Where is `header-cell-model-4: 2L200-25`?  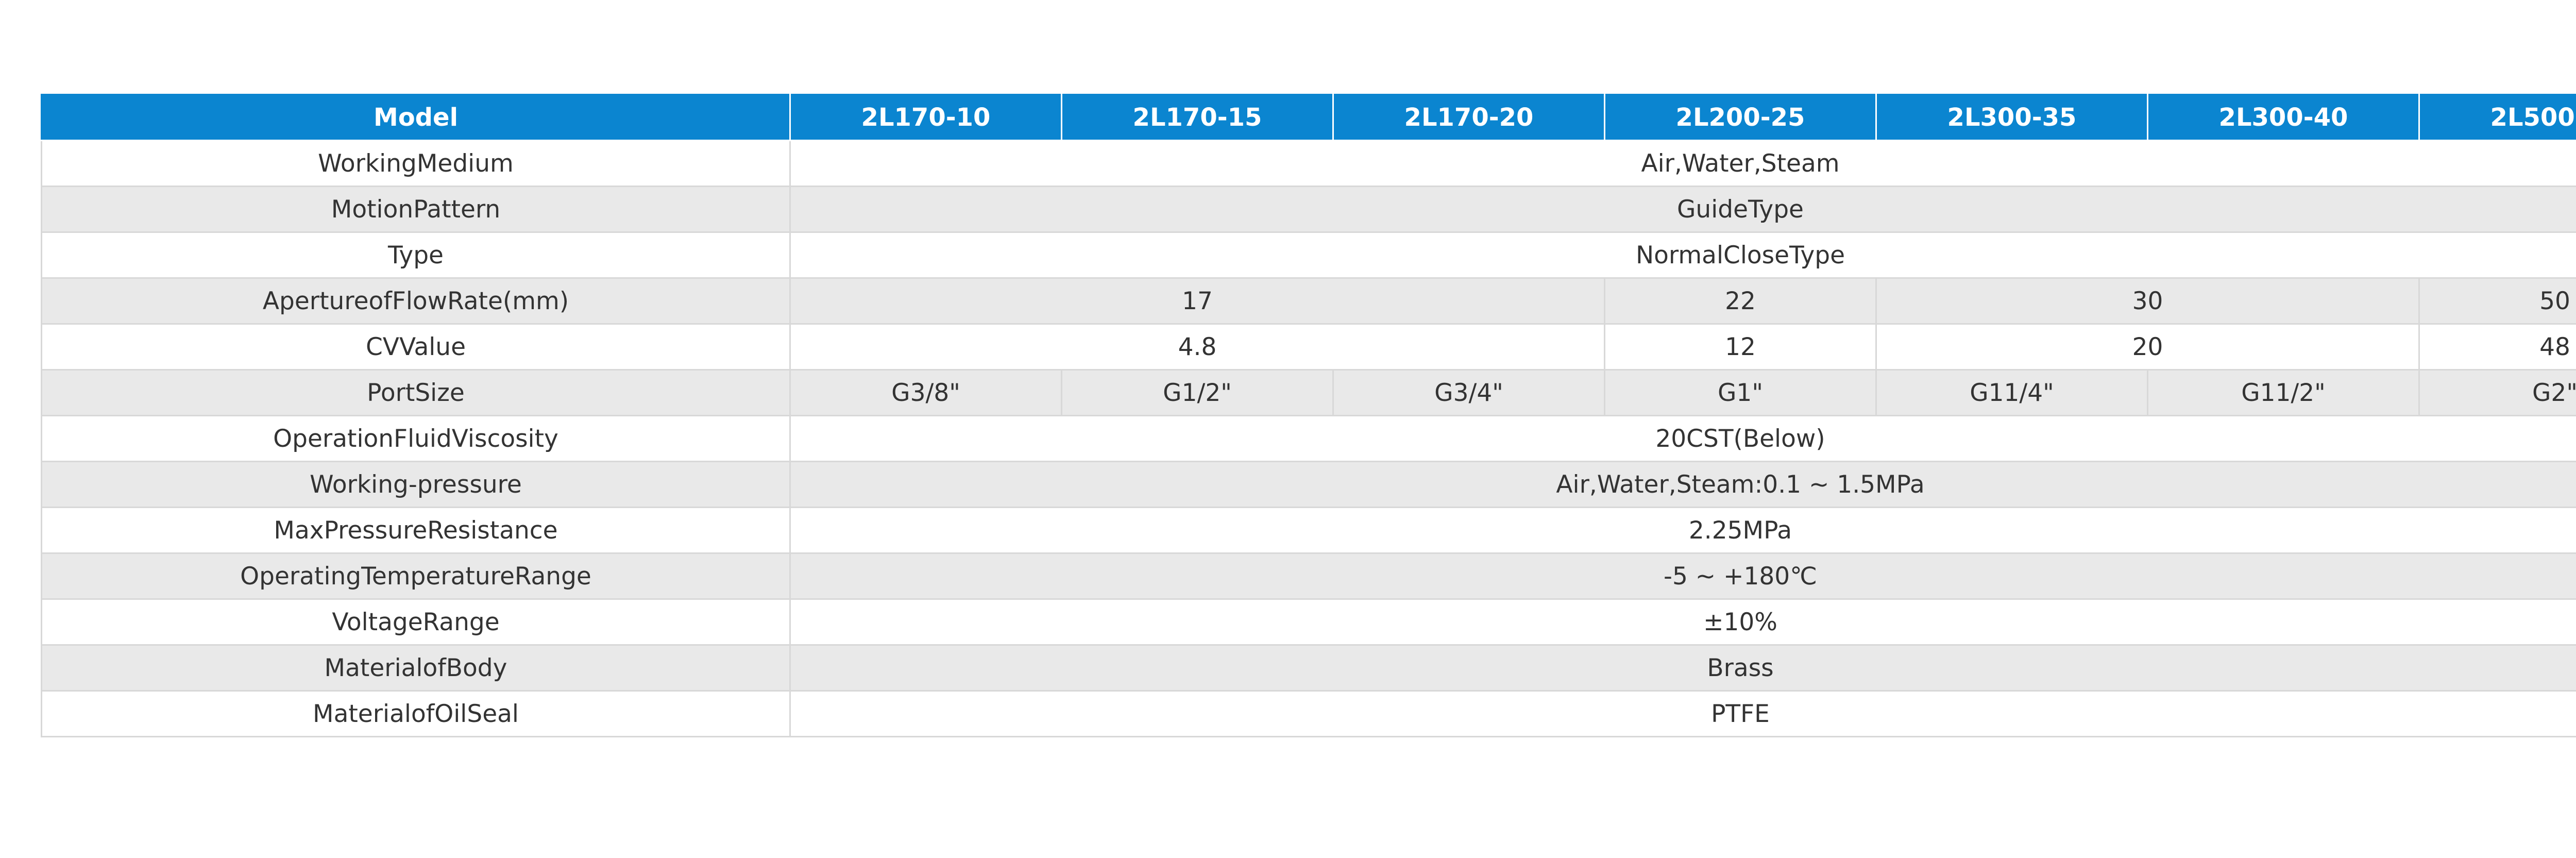
header-cell-model-4: 2L200-25 is located at coordinates (1740, 117).